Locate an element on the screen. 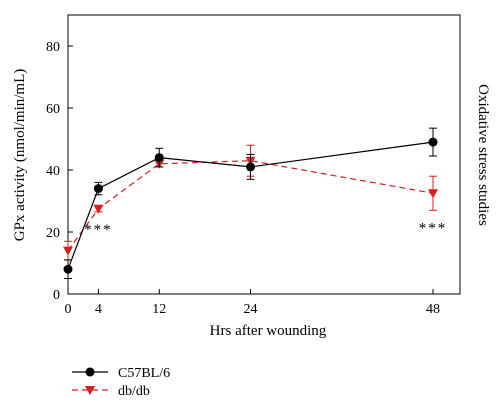  x-tick-label: 4 is located at coordinates (98, 309).